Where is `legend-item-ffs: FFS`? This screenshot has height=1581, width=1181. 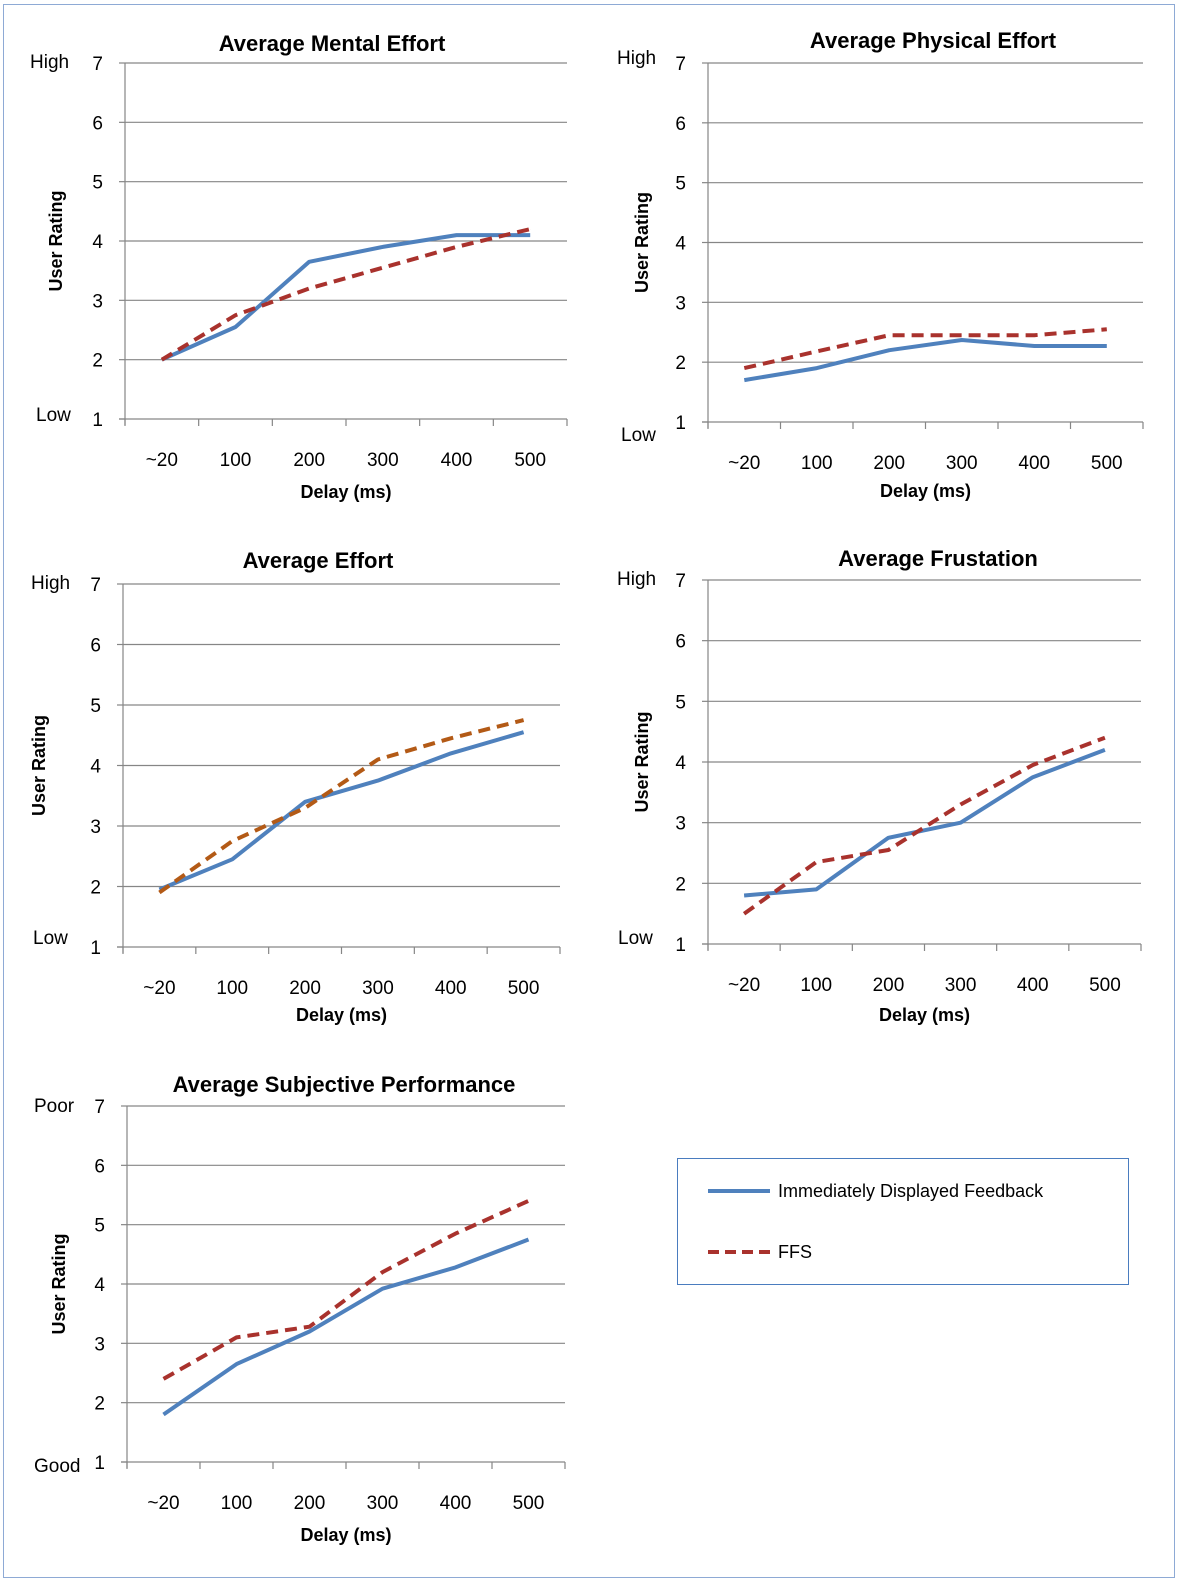
legend-item-ffs: FFS is located at coordinates (759, 1252).